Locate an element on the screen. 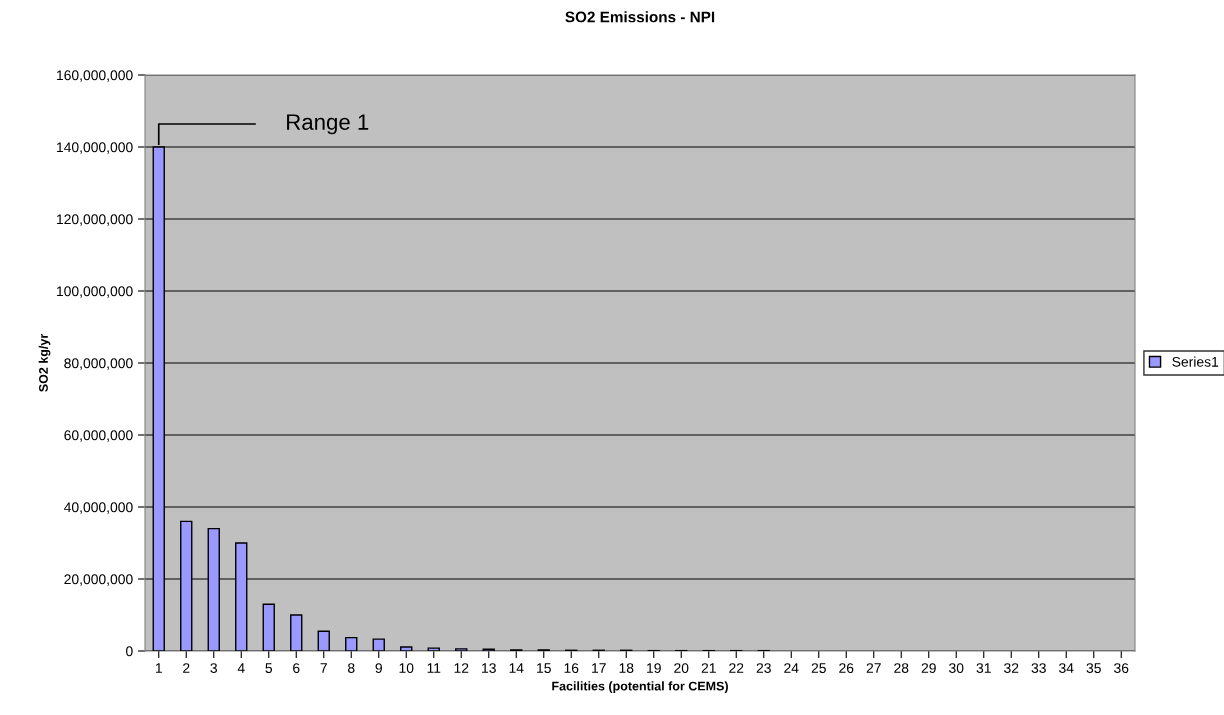  chart-title: SO2 Emissions - NPI is located at coordinates (640, 17).